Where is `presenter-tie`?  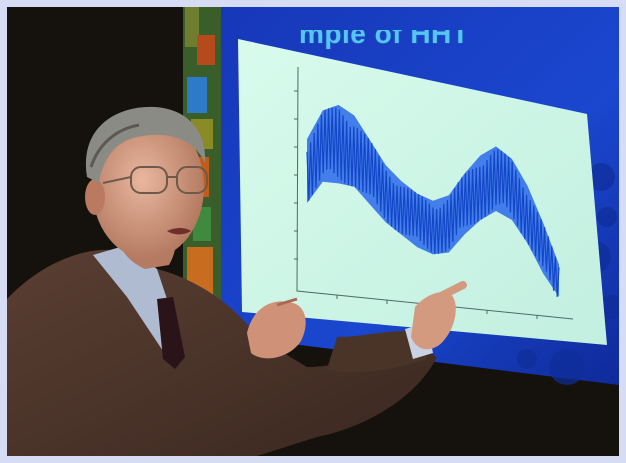
presenter-tie is located at coordinates (171, 333).